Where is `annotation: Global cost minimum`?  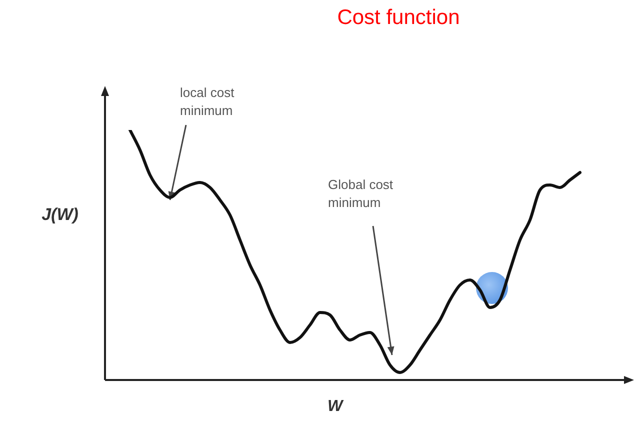
annotation: Global cost minimum is located at coordinates (361, 194).